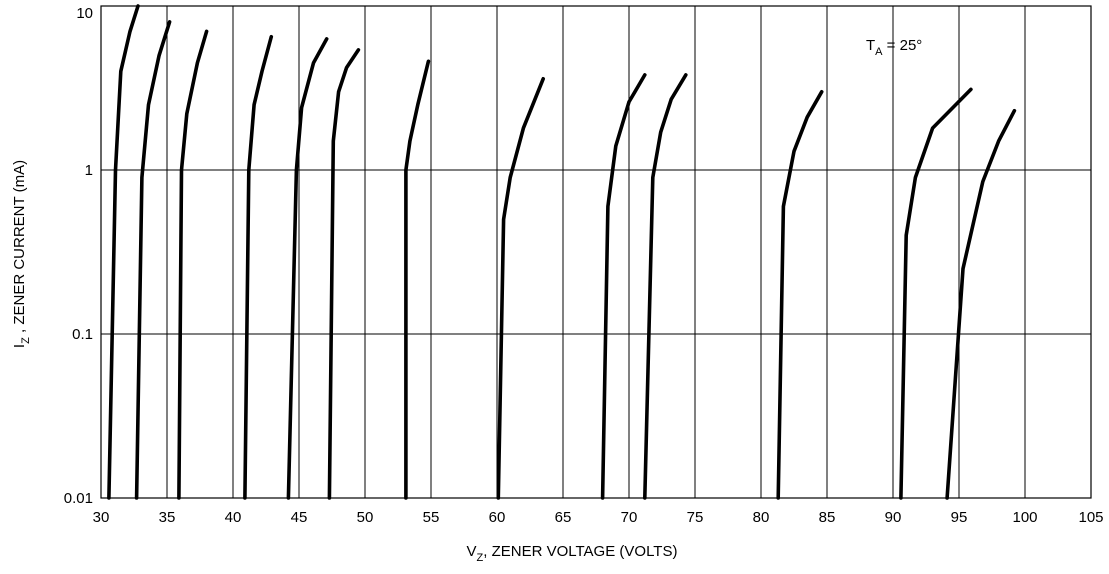  I want to click on x-axis-label: VZ, ZENER VOLTAGE (VOLTS), so click(572, 553).